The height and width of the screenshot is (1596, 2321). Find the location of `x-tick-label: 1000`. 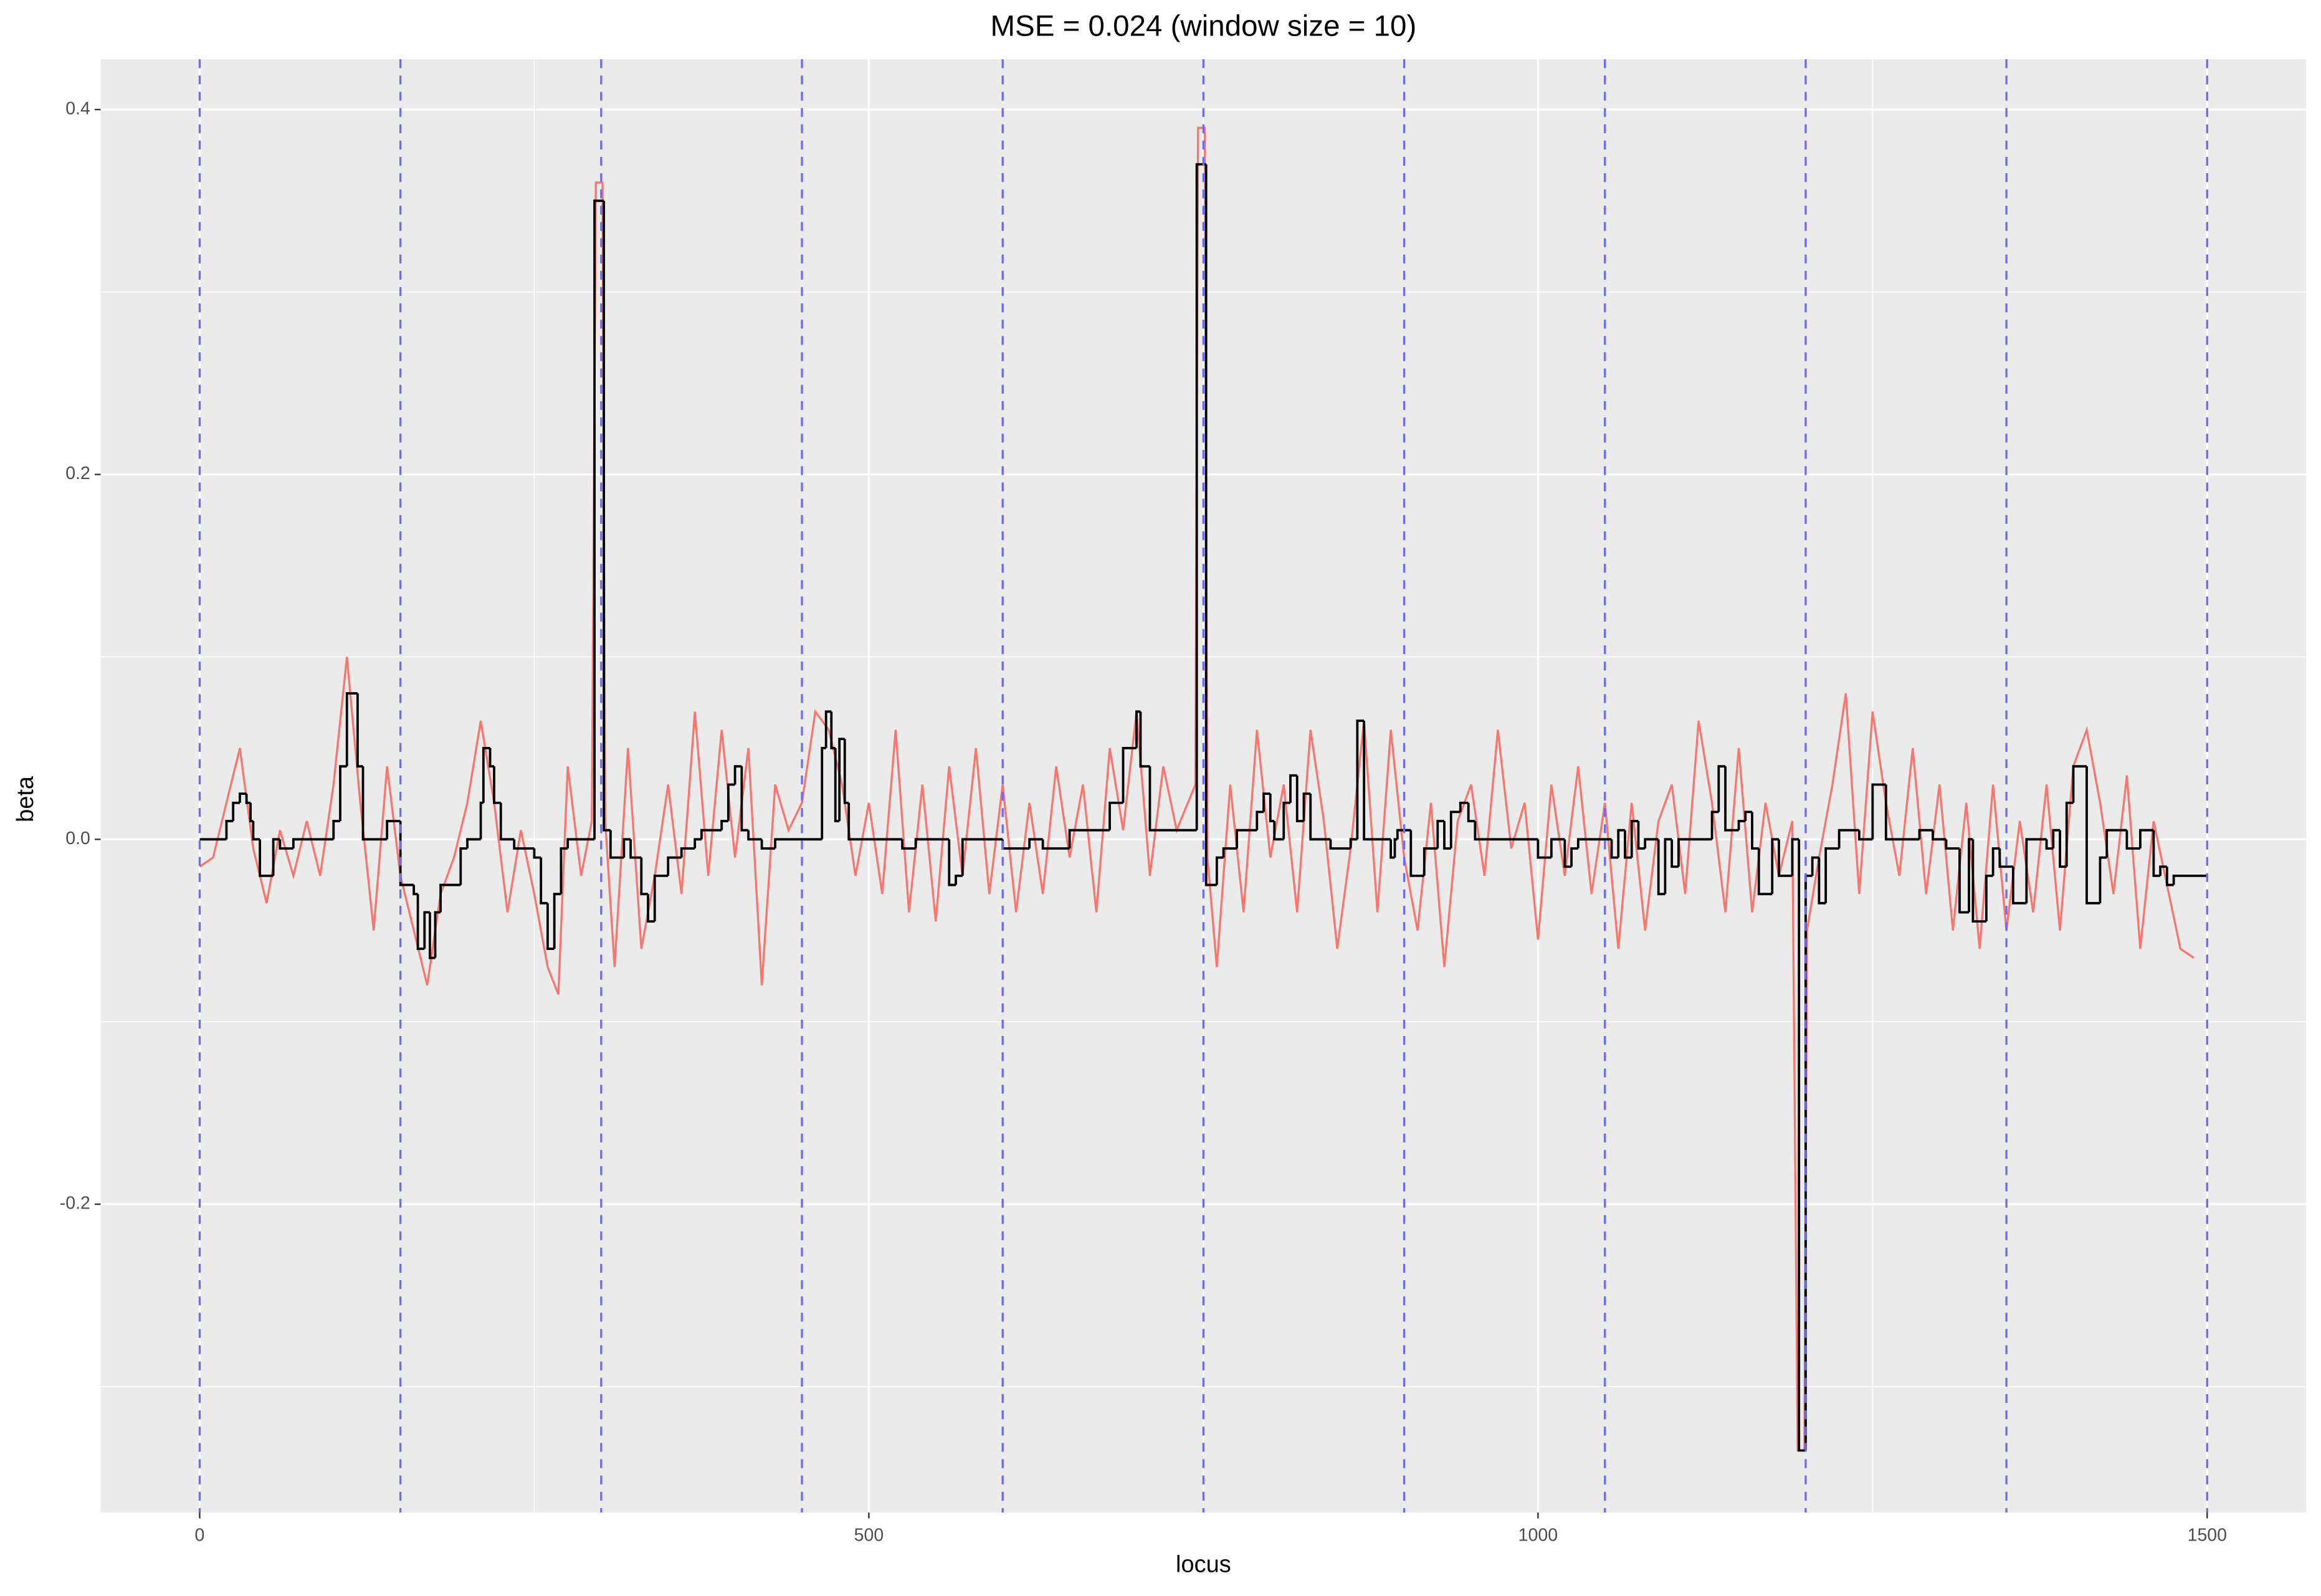

x-tick-label: 1000 is located at coordinates (1538, 1535).